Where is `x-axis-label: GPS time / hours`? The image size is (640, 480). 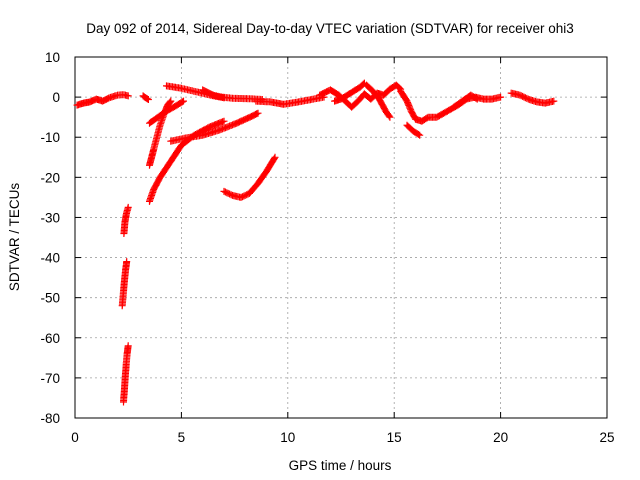 x-axis-label: GPS time / hours is located at coordinates (340, 465).